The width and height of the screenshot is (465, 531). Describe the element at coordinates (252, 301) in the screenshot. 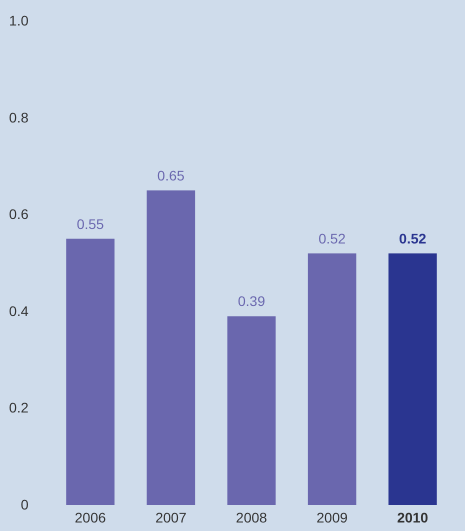

I see `data-label: 0.39` at that location.